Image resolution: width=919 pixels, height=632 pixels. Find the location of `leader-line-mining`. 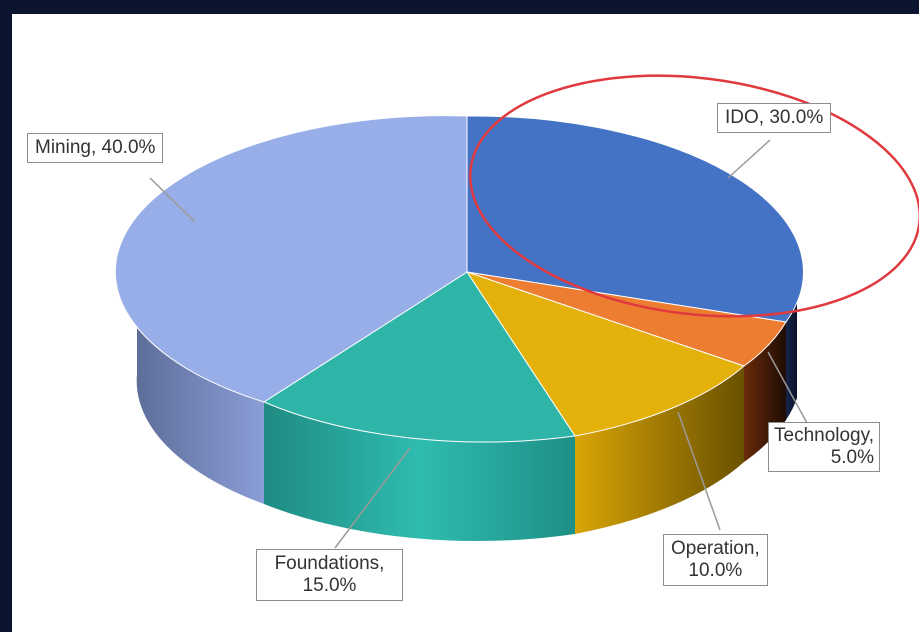

leader-line-mining is located at coordinates (172, 200).